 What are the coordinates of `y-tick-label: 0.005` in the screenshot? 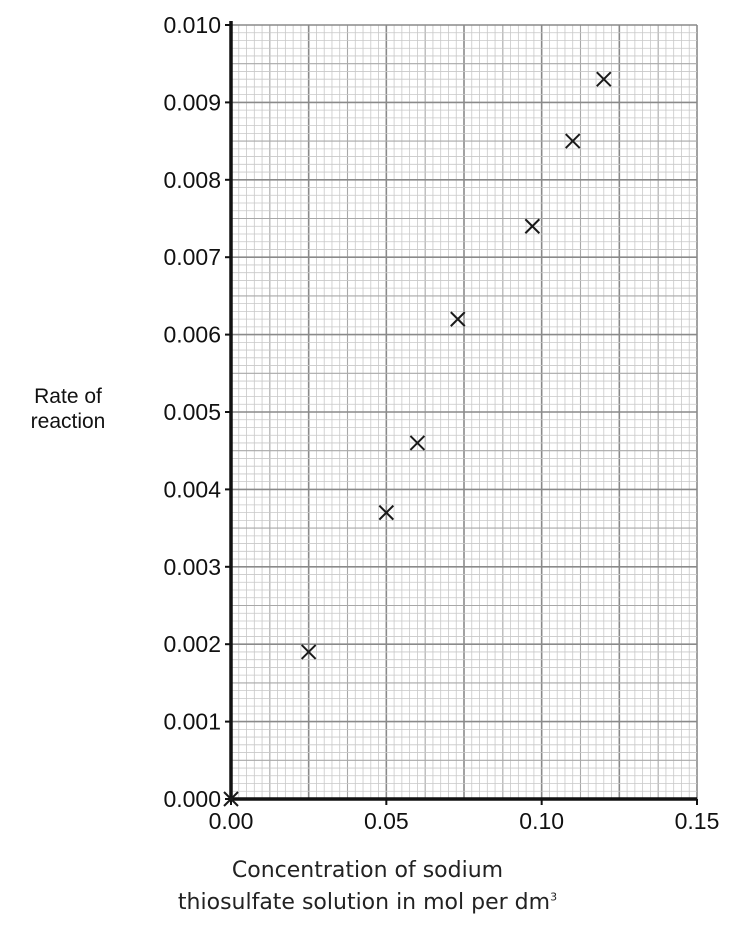 It's located at (192, 412).